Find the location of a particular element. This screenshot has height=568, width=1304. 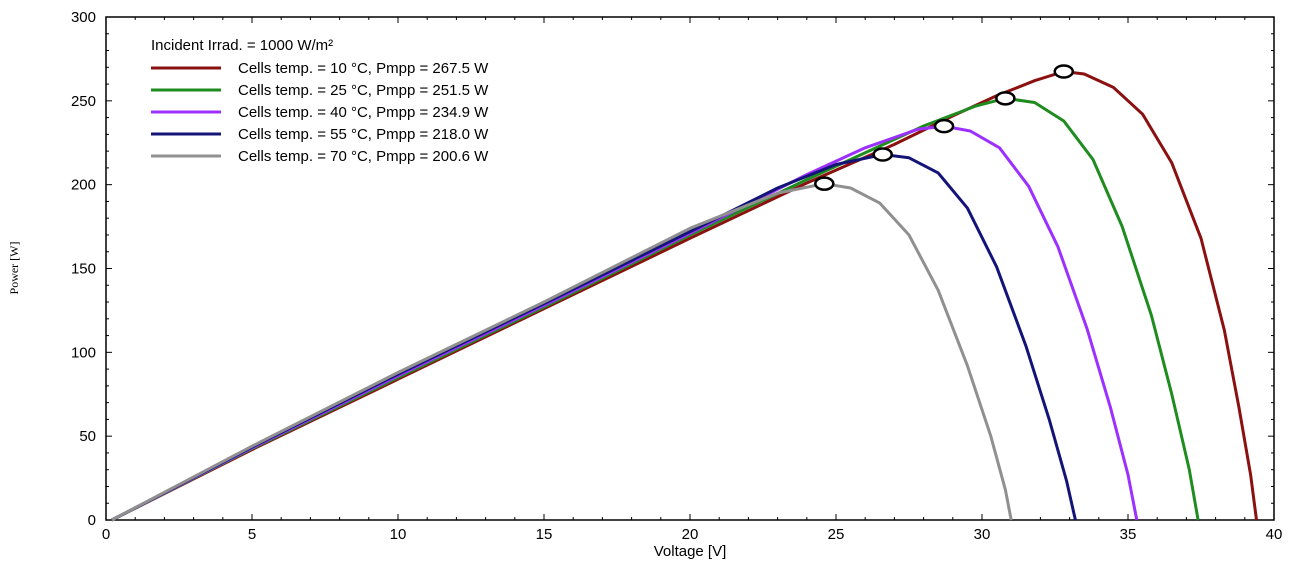

y-tick-label: 300 is located at coordinates (83, 17).